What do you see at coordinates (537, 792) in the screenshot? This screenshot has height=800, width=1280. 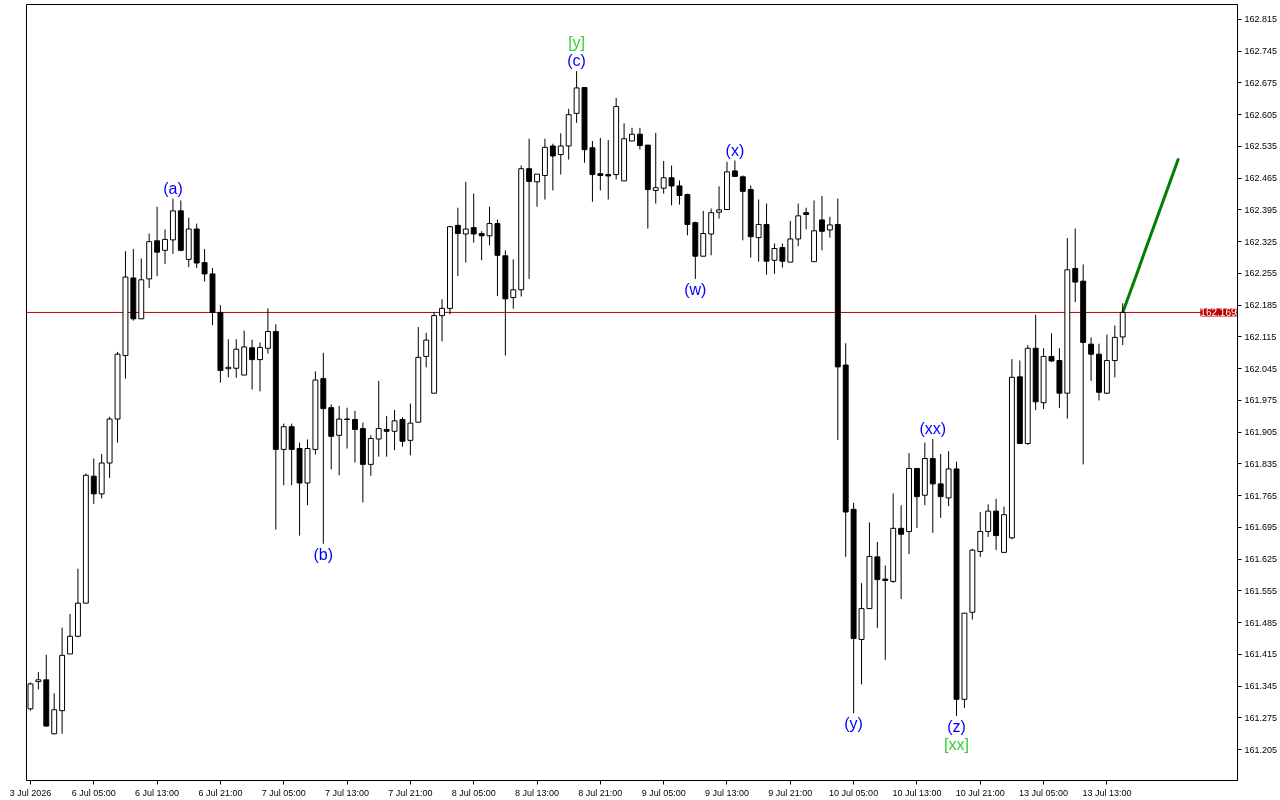 I see `x-tick-label: 8 Jul 13:00` at bounding box center [537, 792].